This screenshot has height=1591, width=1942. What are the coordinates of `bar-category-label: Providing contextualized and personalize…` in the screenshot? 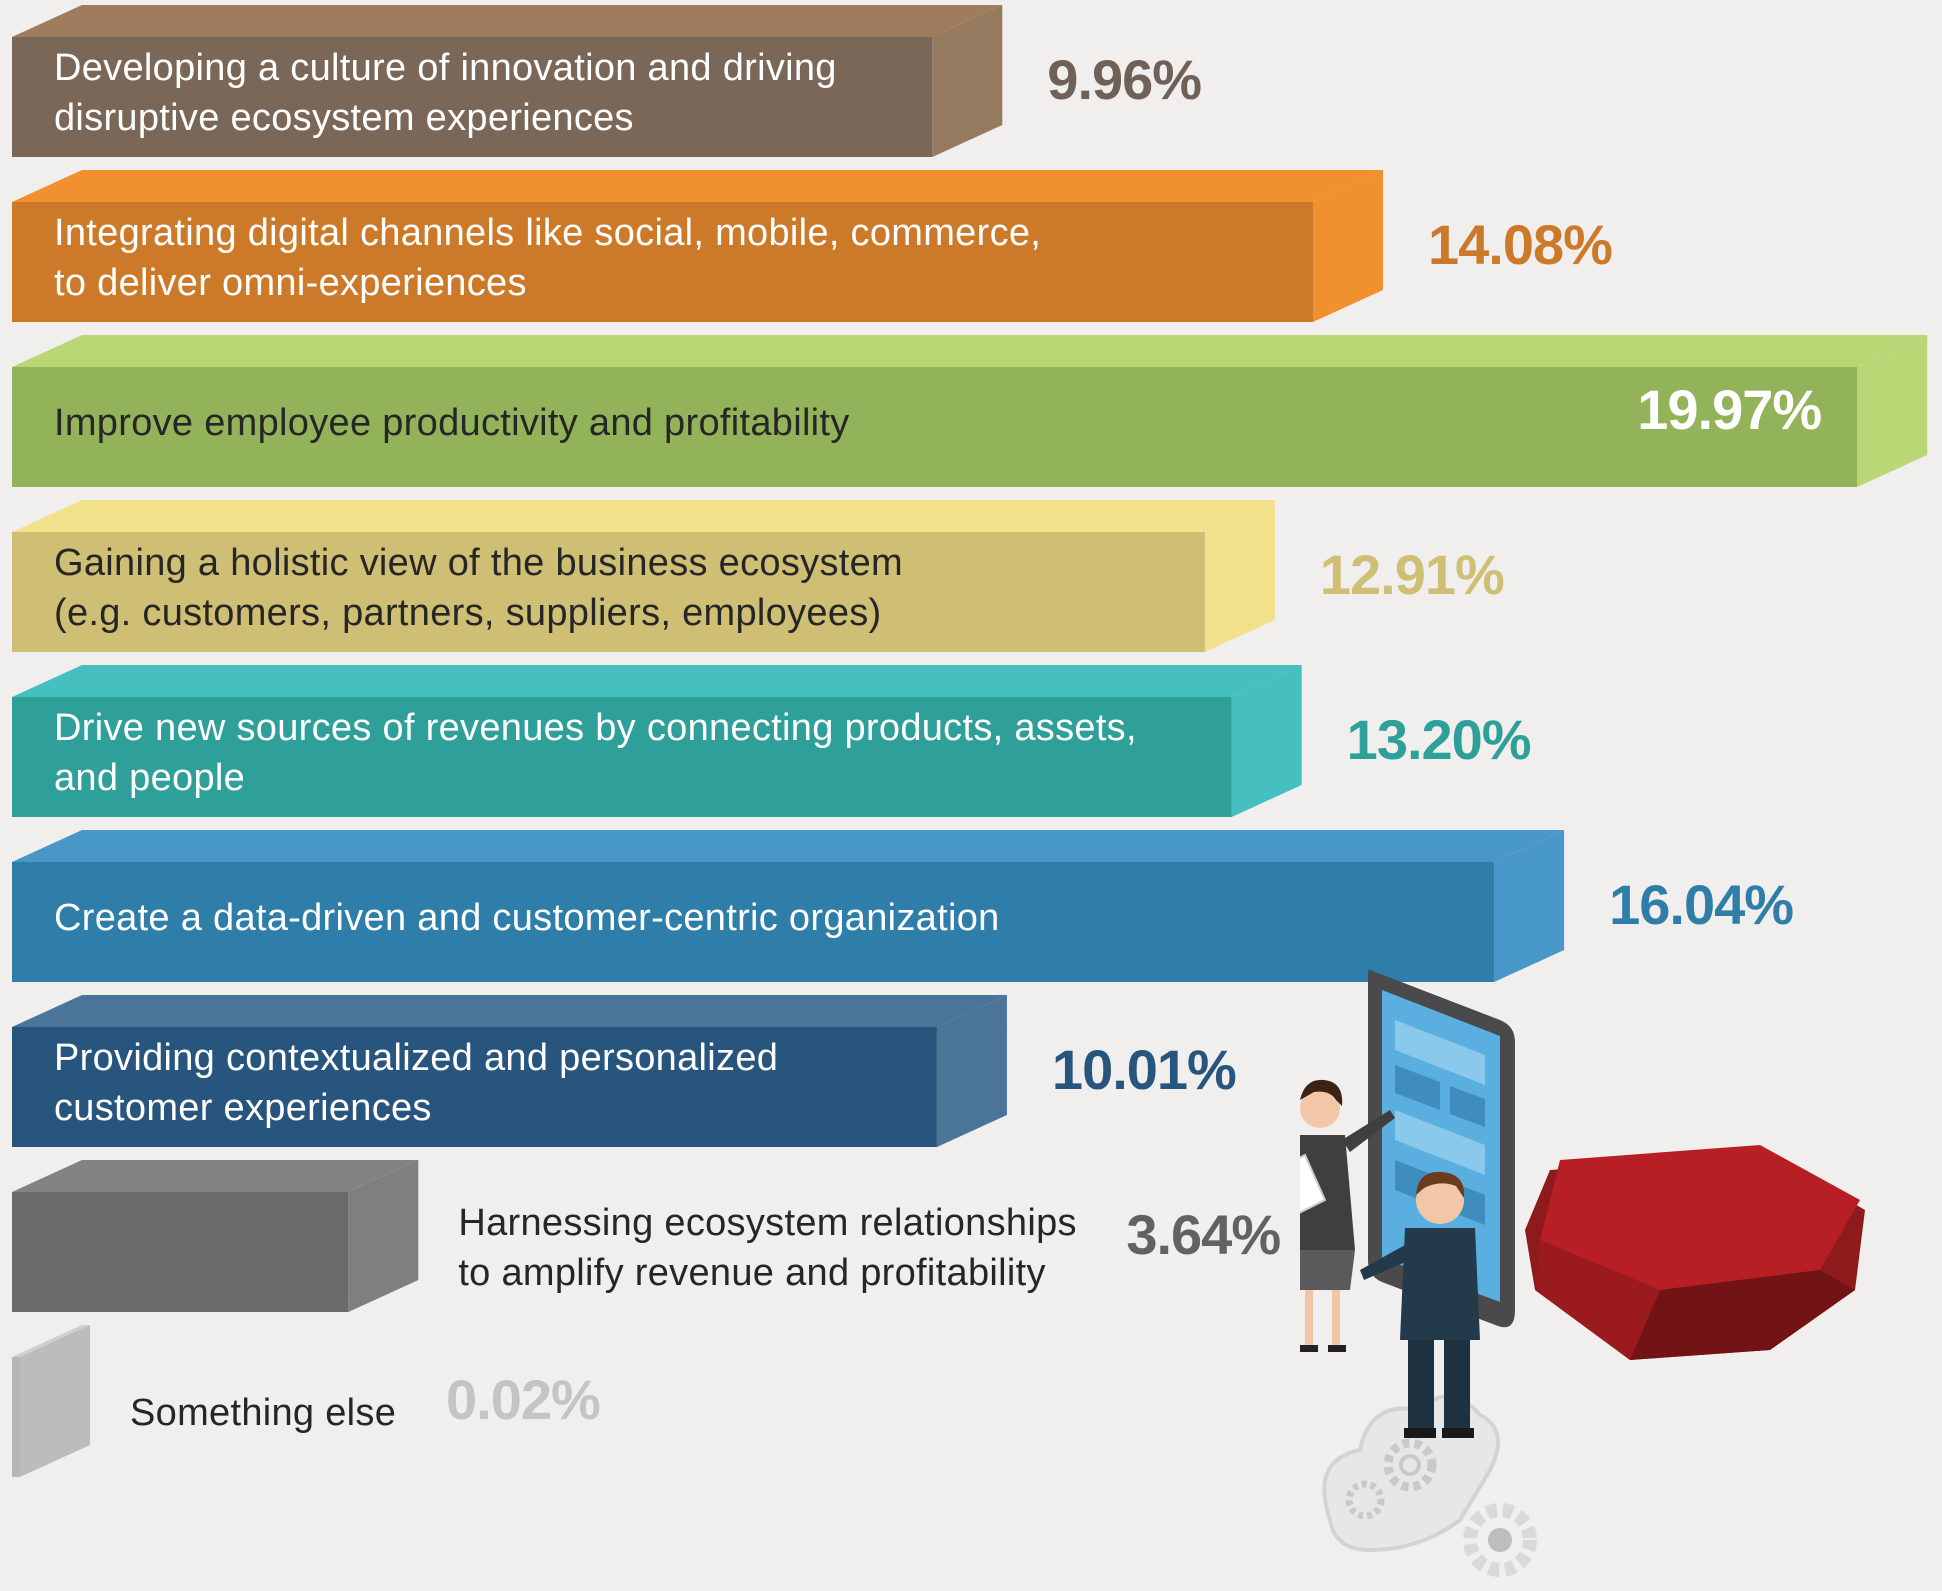 It's located at (416, 1083).